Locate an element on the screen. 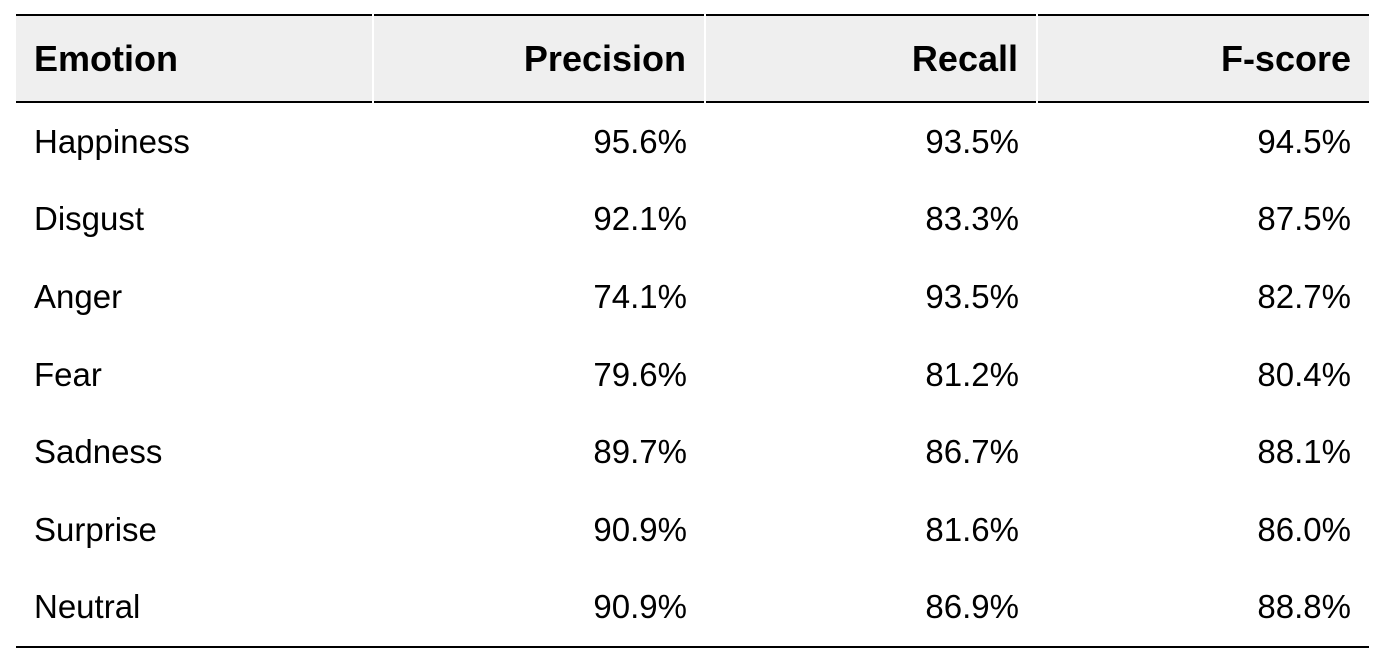  table-row: Neutral 90.9% 86.9% 88.8% is located at coordinates (692, 608).